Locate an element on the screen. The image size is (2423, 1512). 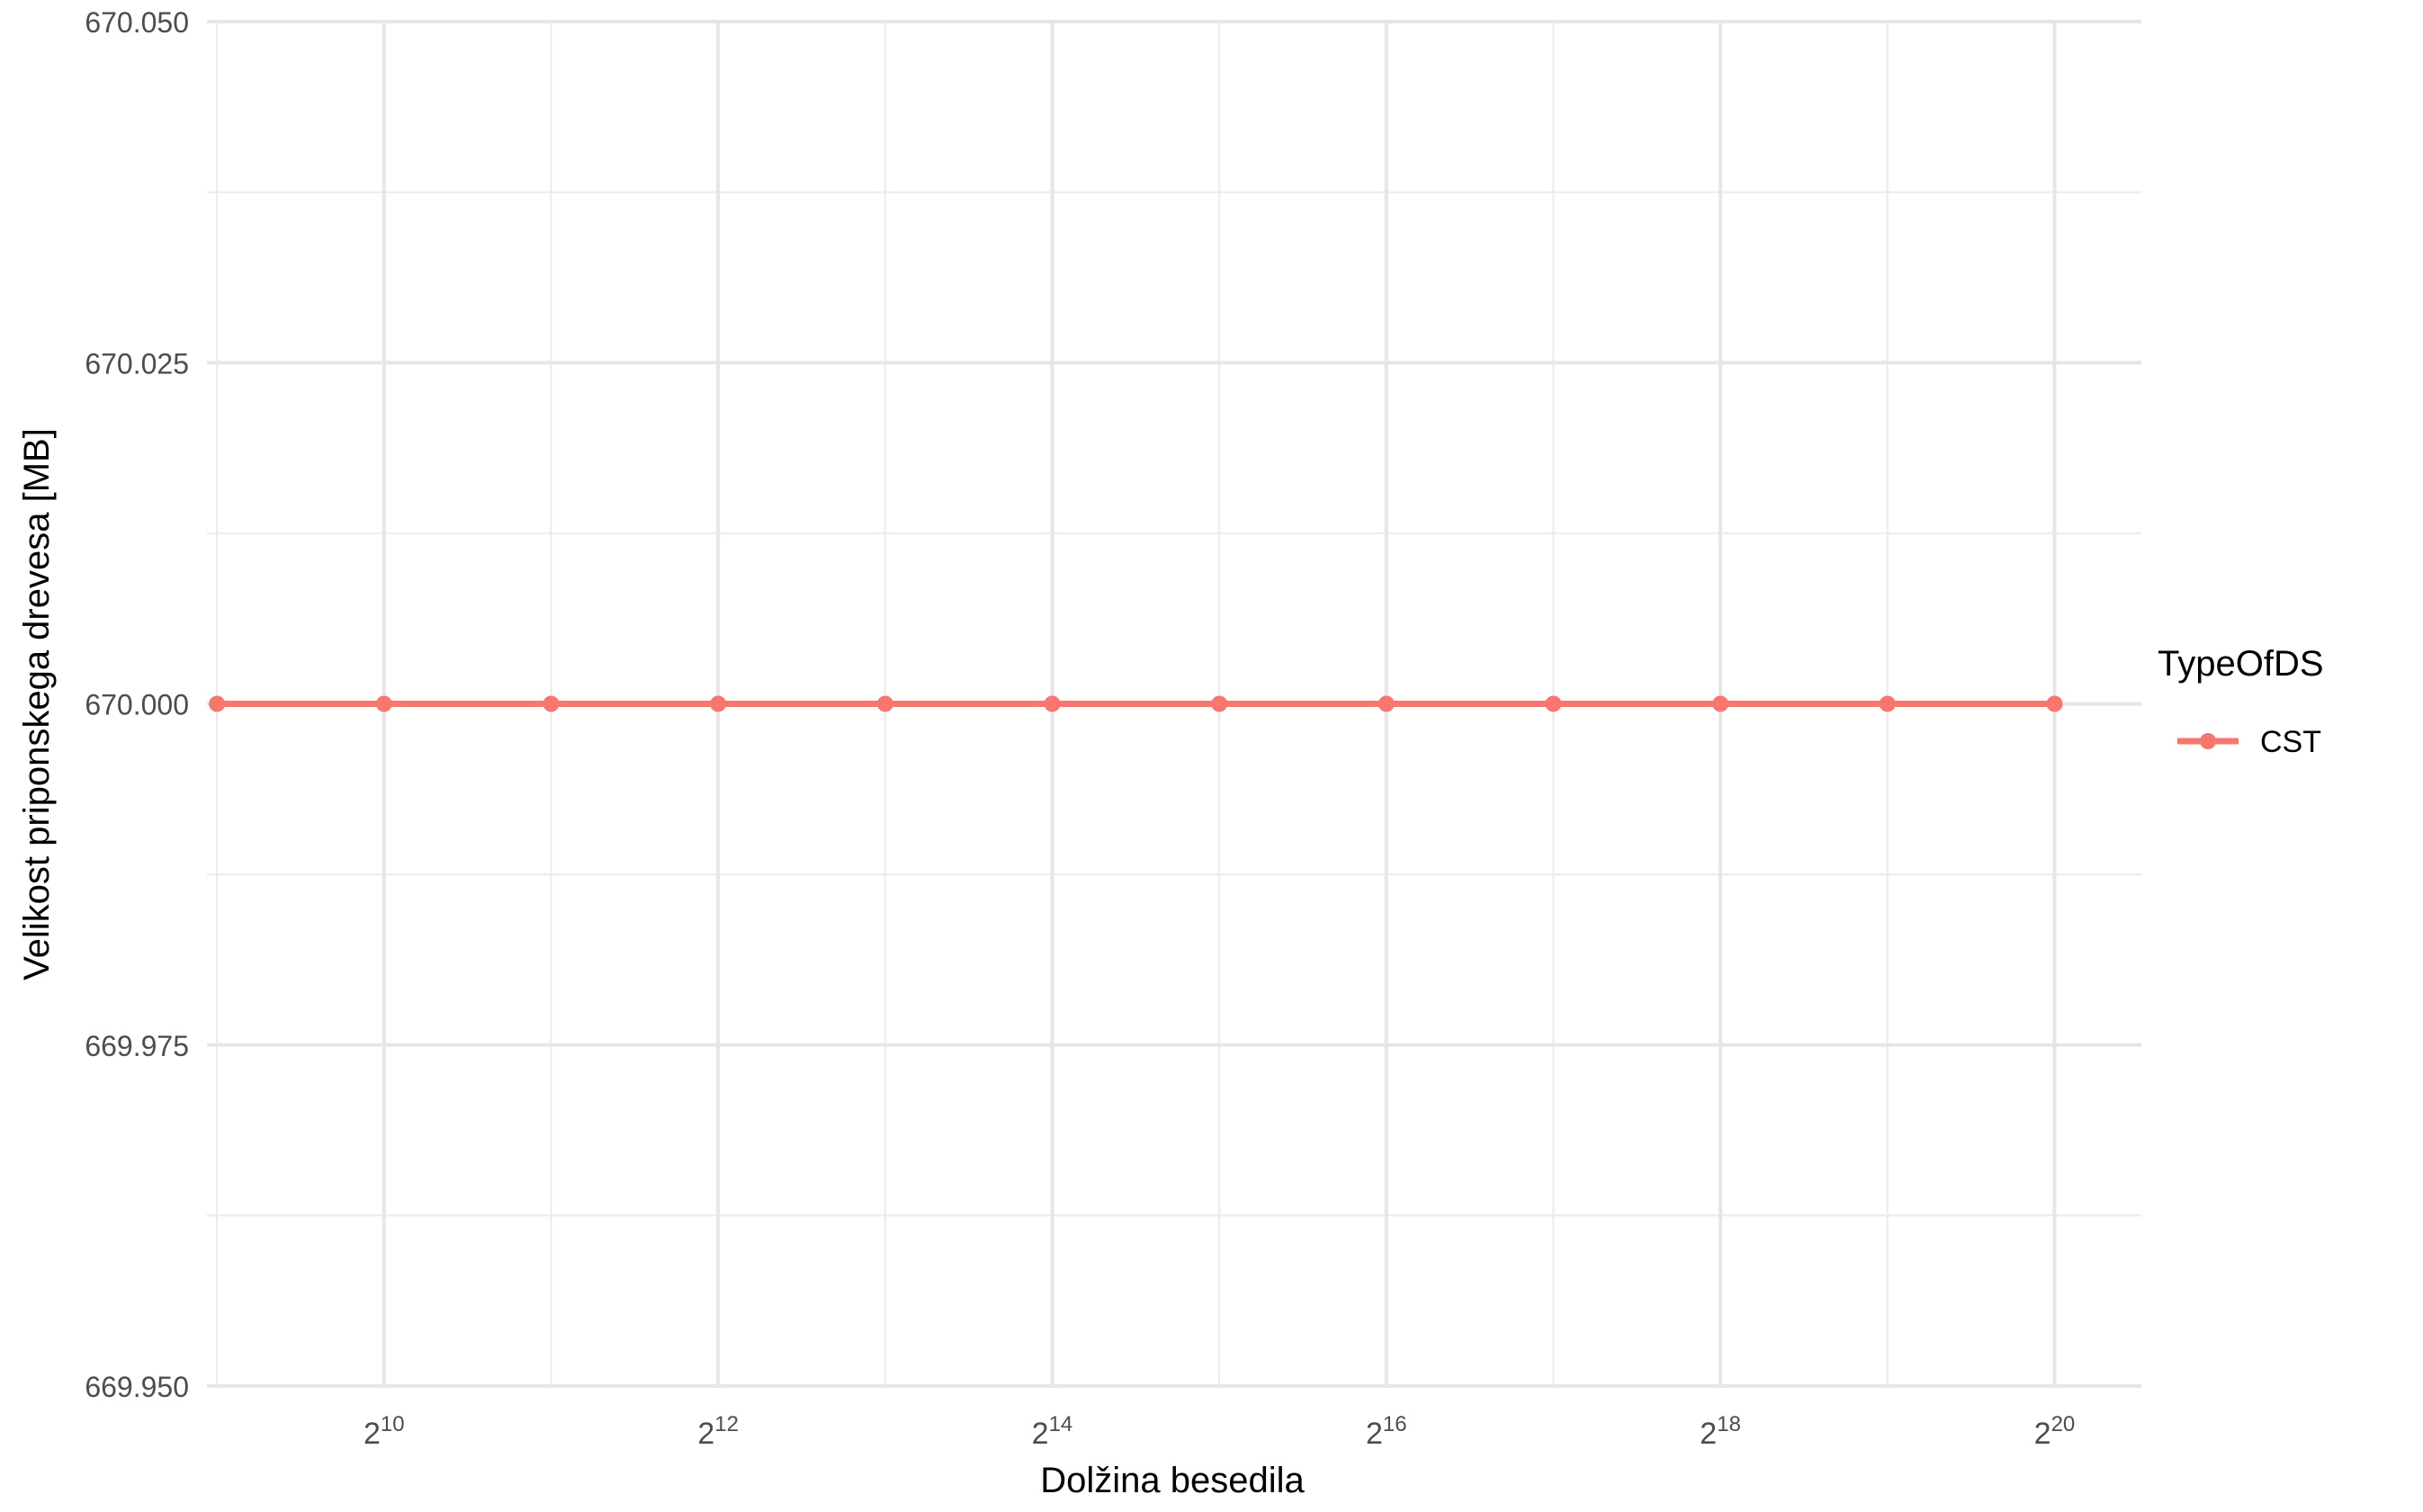
legend-items: CST is located at coordinates (2249, 742).